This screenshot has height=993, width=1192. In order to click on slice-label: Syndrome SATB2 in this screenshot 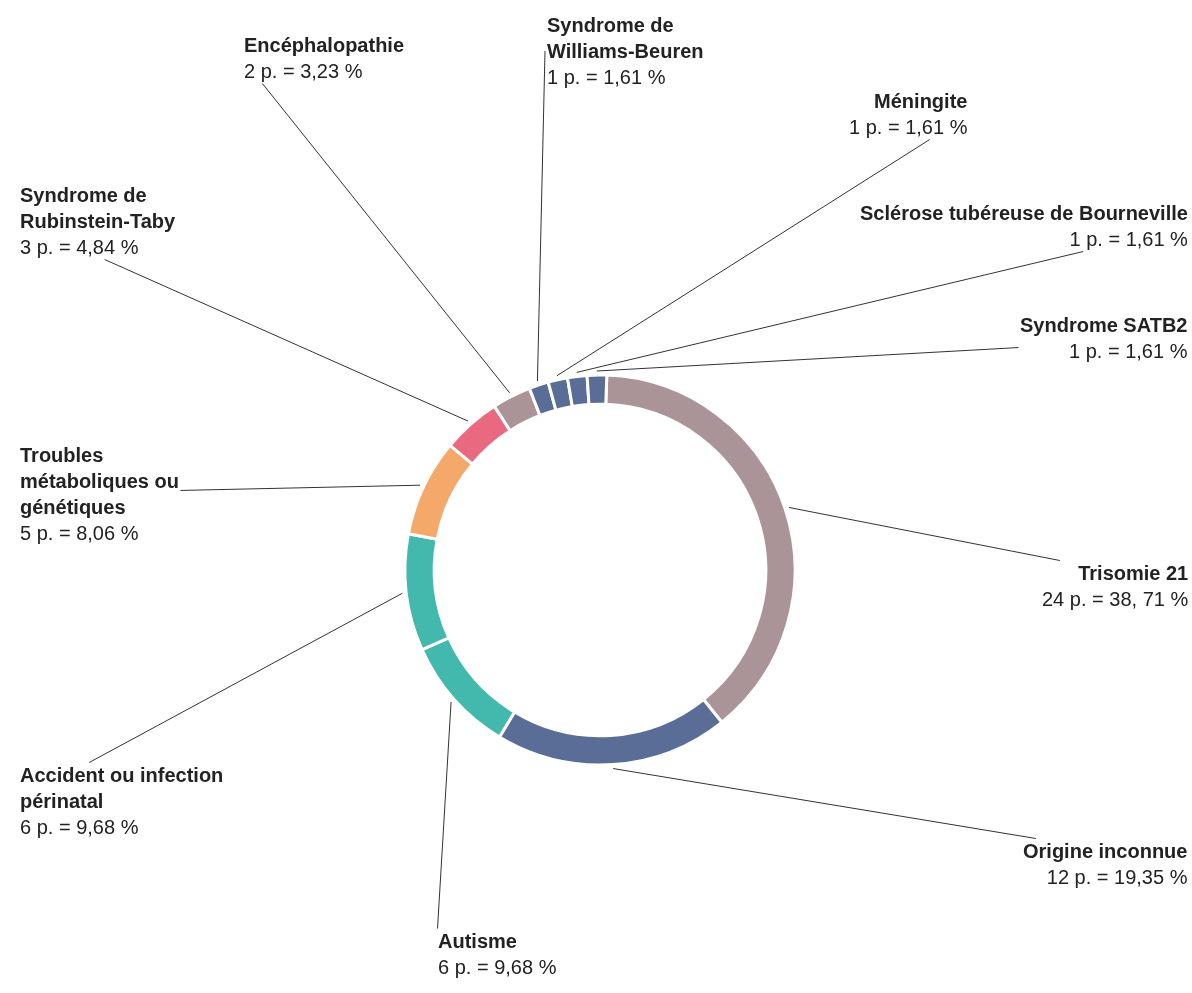, I will do `click(1104, 325)`.